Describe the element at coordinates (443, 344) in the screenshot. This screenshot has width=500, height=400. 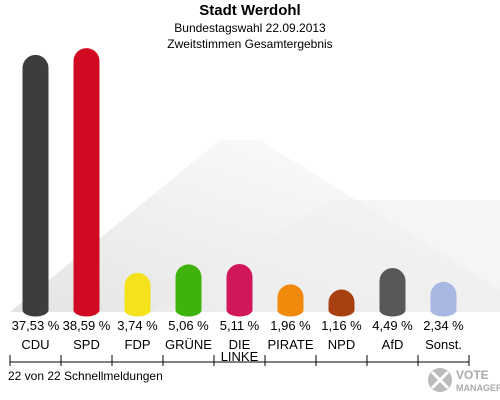
I see `x-tick-label: Sonst.` at that location.